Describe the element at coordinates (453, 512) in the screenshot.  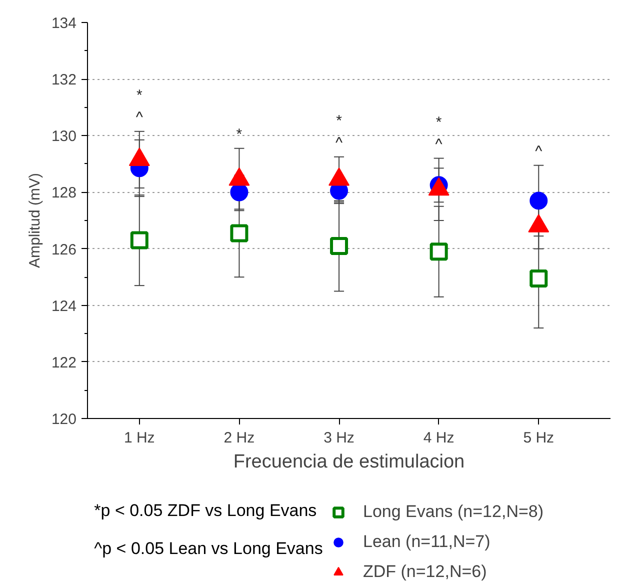
I see `legend-label: Long Evans (n=12,N=8)` at that location.